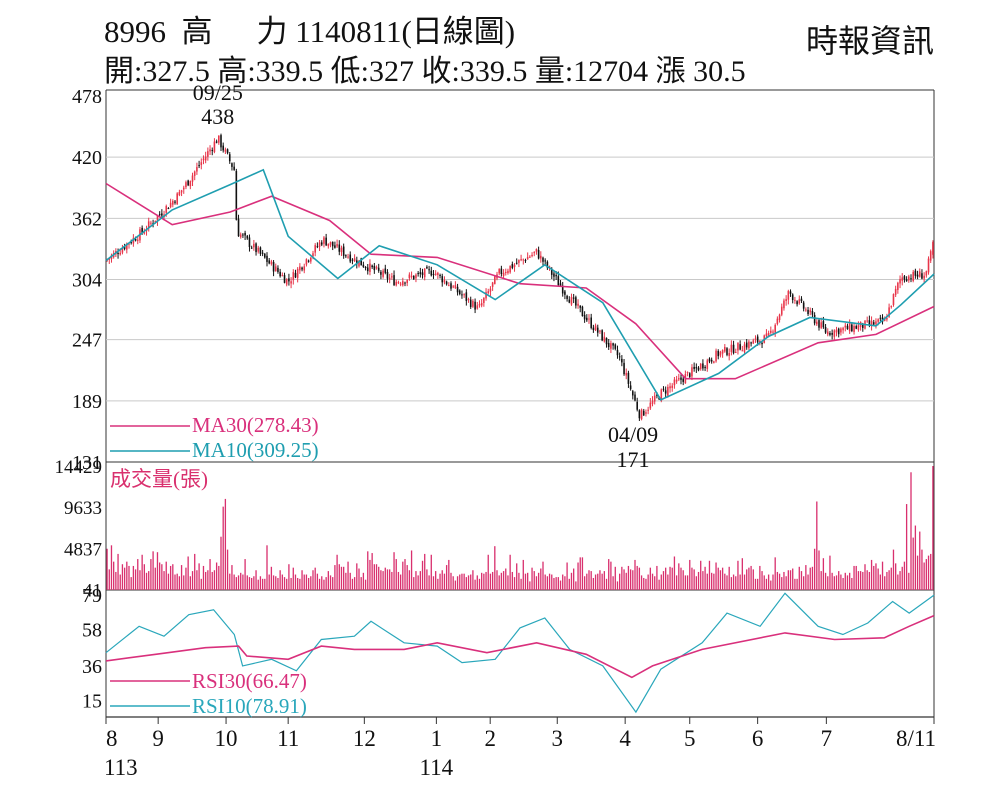 This screenshot has width=1000, height=800. What do you see at coordinates (520, 653) in the screenshot?
I see `rsi10-line` at bounding box center [520, 653].